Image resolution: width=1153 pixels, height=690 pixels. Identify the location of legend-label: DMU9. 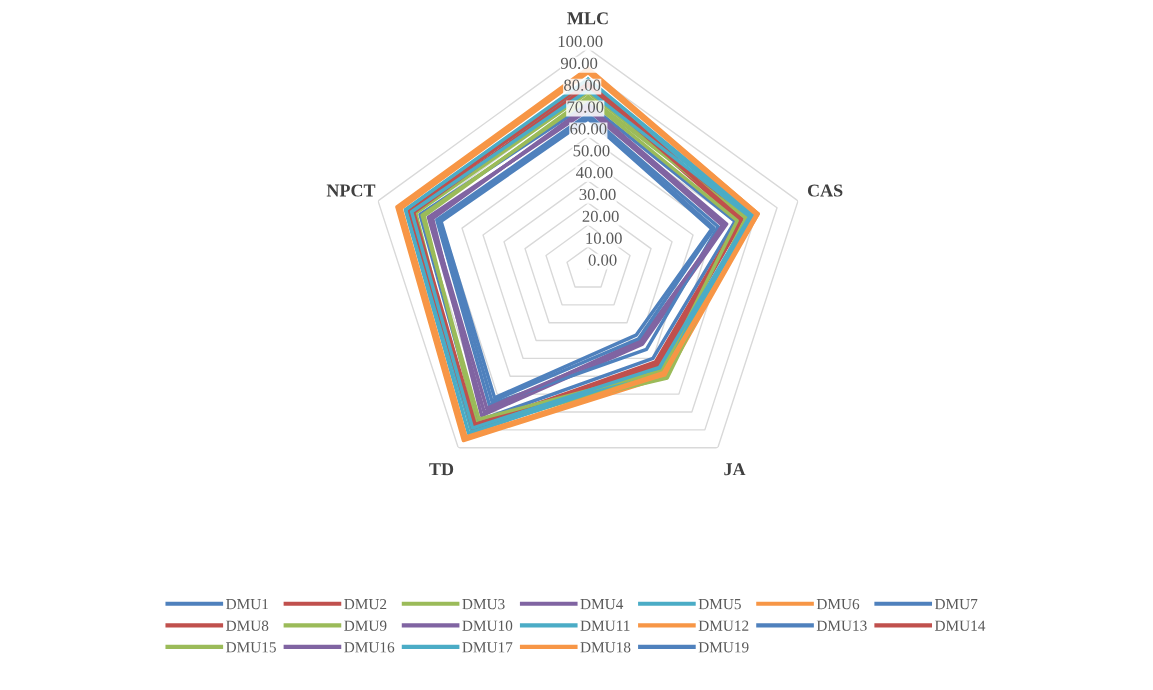
(365, 625).